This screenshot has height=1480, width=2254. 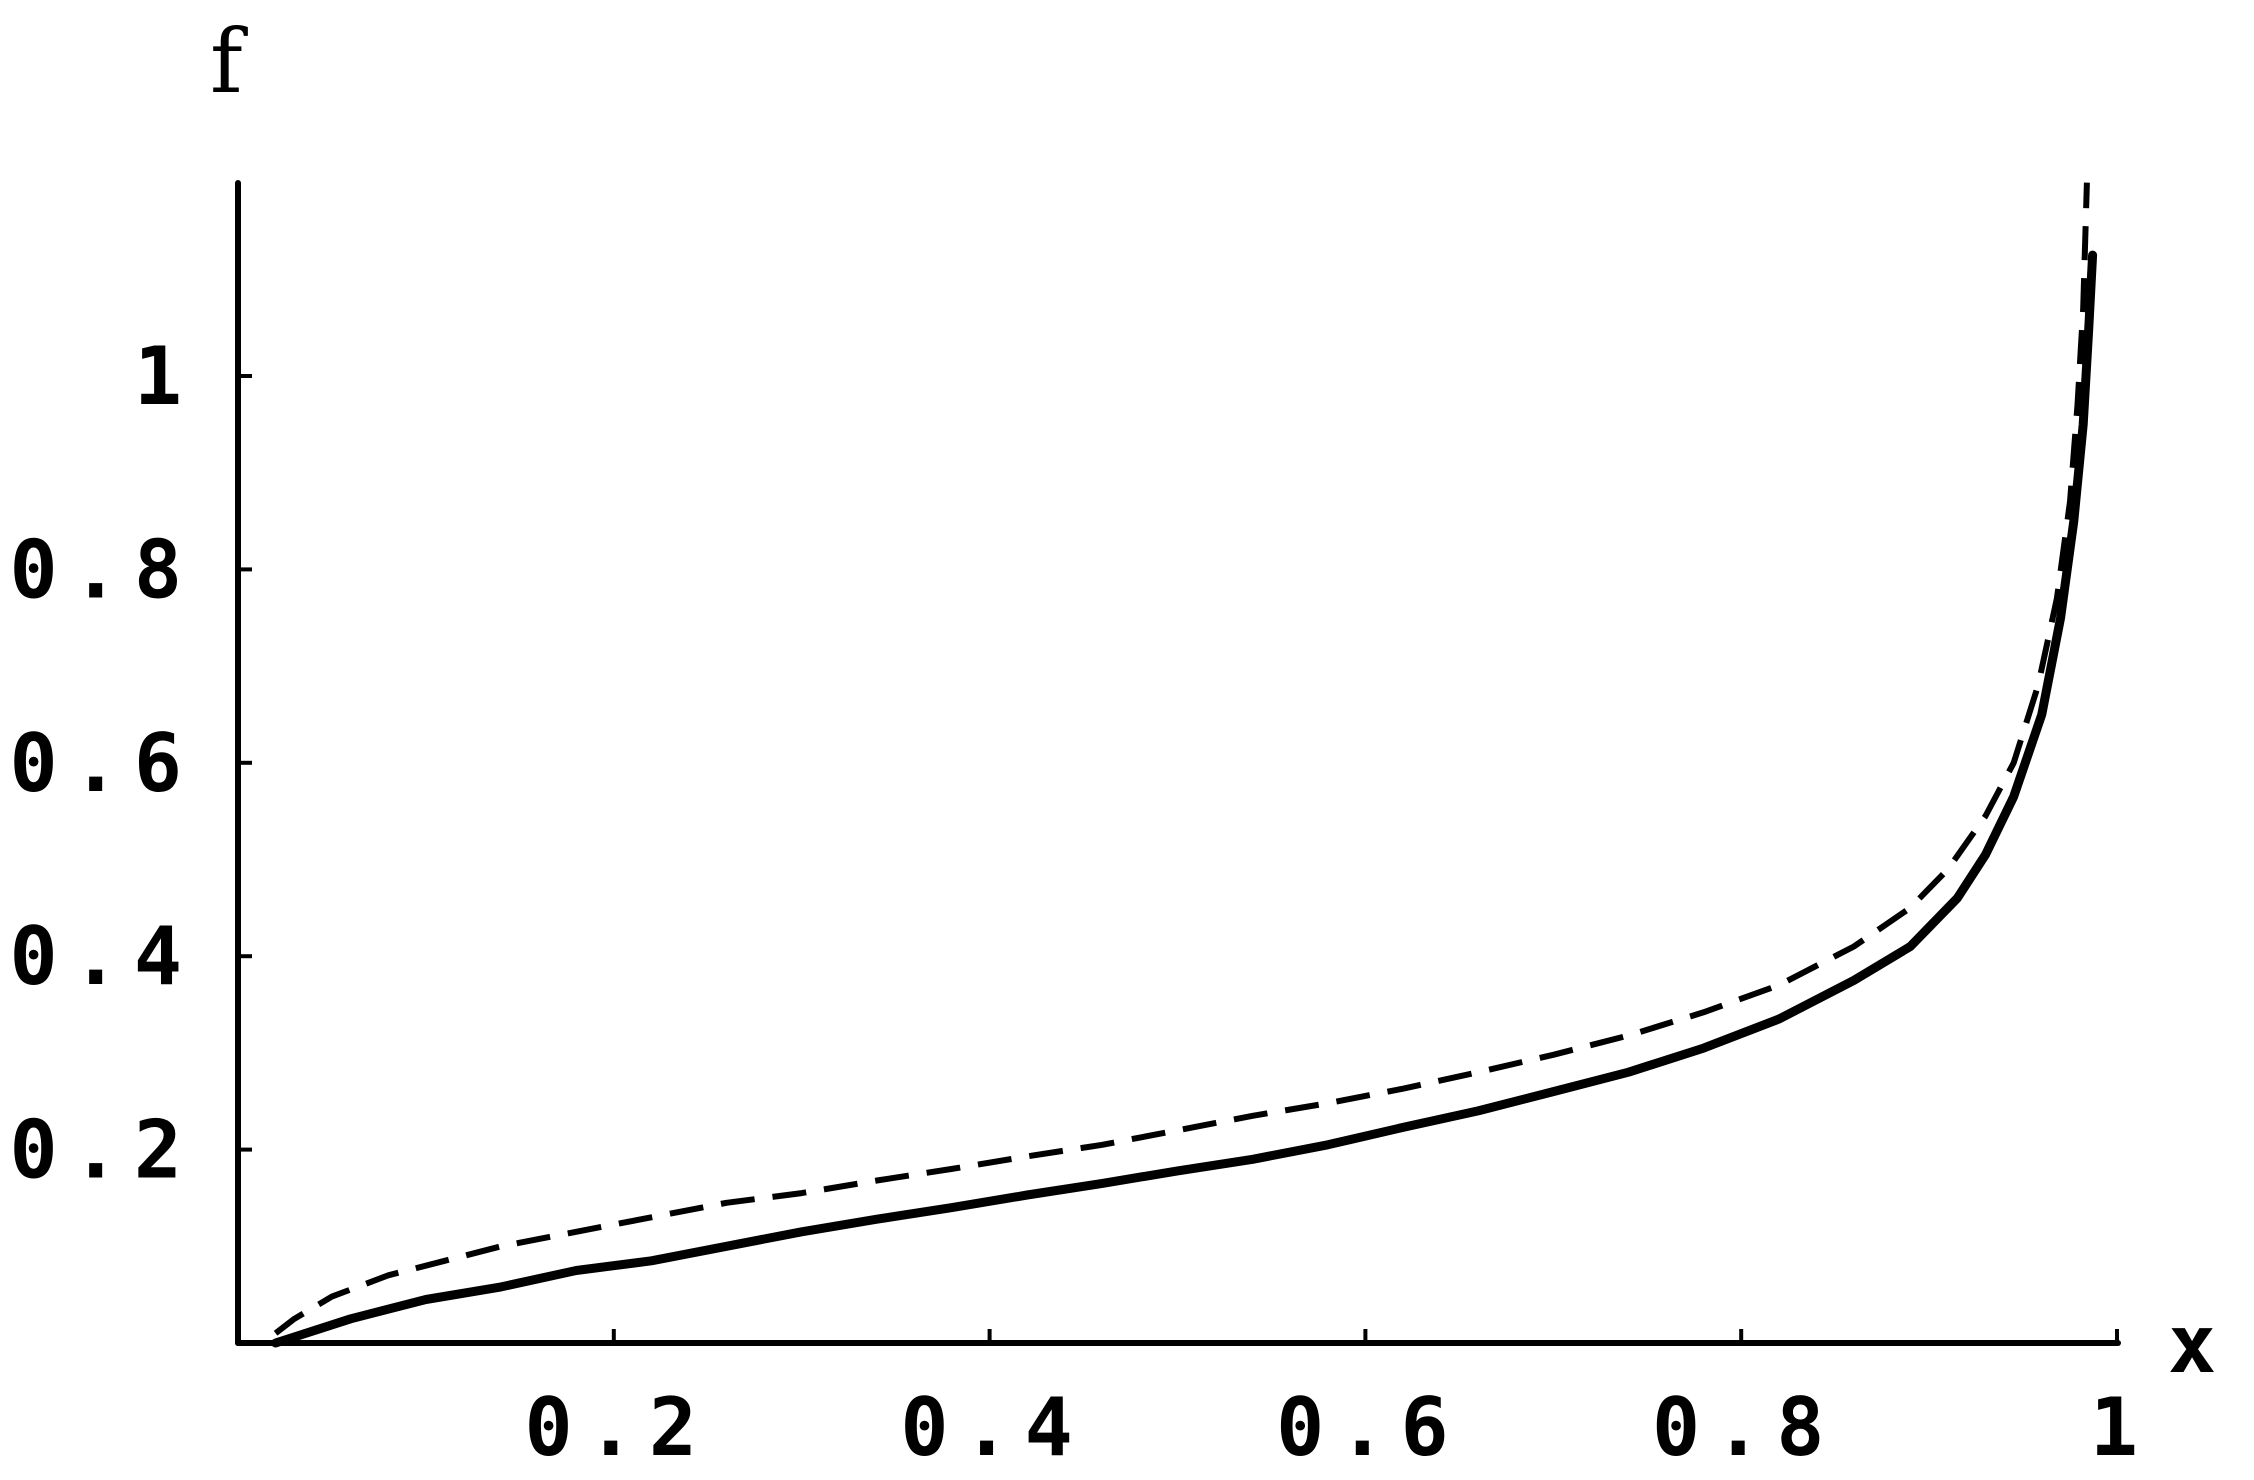 What do you see at coordinates (618, 1427) in the screenshot?
I see `x-tick-label: 0.2` at bounding box center [618, 1427].